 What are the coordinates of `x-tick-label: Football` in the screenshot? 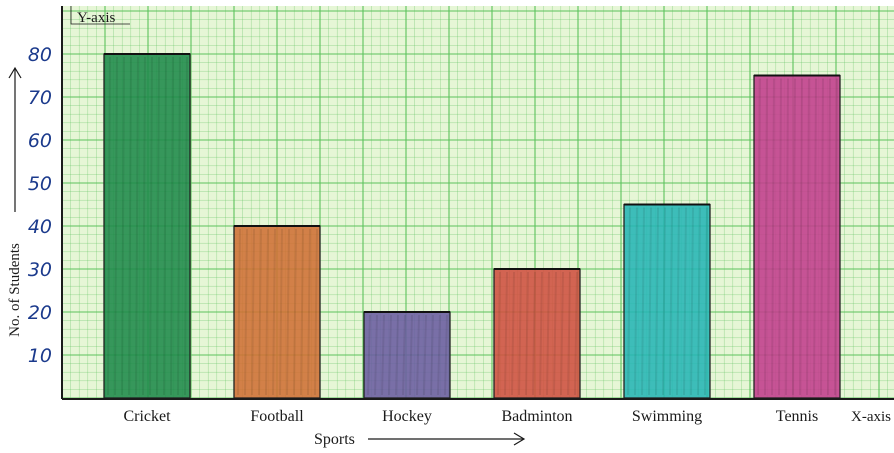 It's located at (277, 416).